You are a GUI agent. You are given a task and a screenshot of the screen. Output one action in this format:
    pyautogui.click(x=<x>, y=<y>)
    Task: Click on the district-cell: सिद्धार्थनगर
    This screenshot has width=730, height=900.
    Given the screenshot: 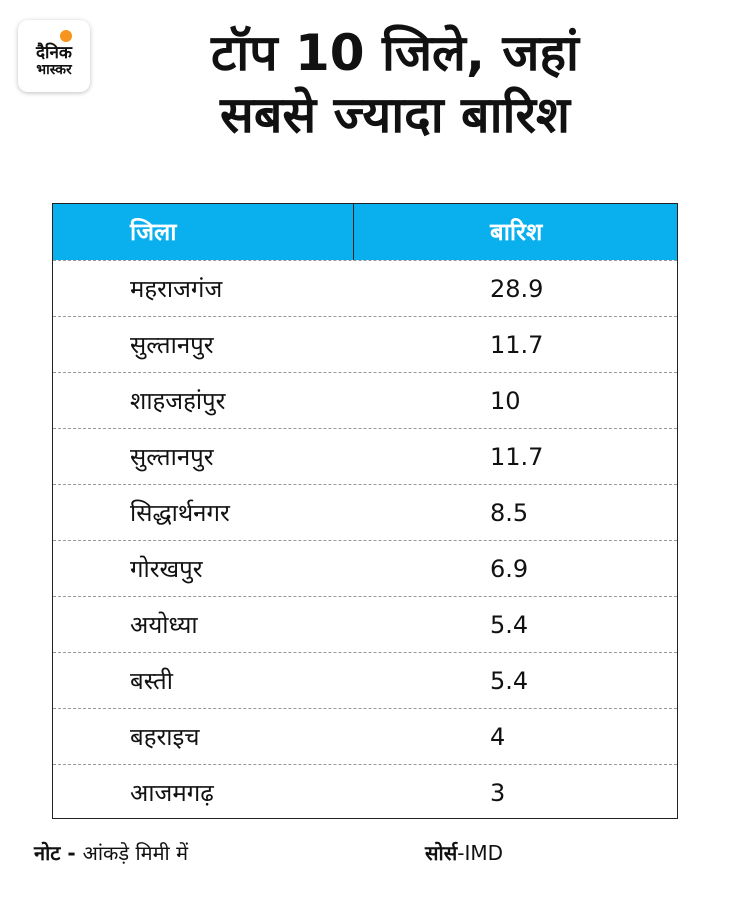 What is the action you would take?
    pyautogui.click(x=180, y=513)
    